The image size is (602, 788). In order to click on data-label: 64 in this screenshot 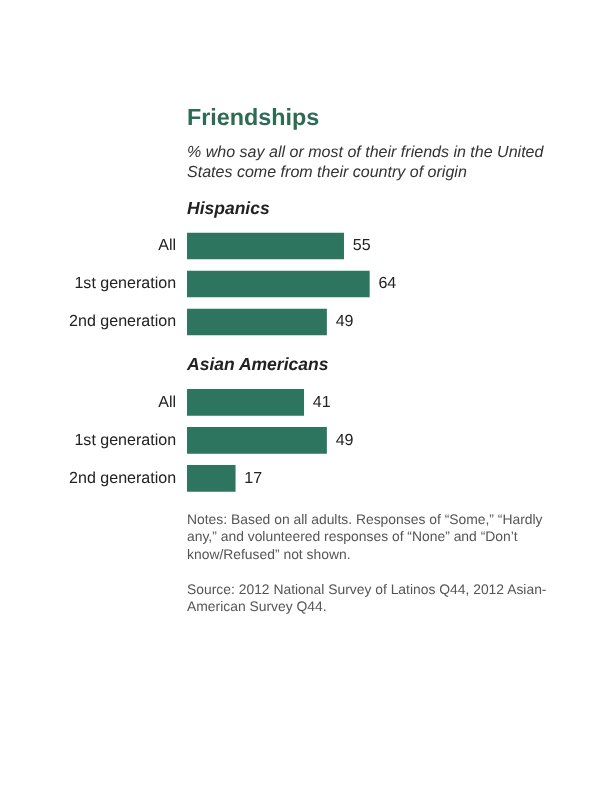, I will do `click(388, 283)`.